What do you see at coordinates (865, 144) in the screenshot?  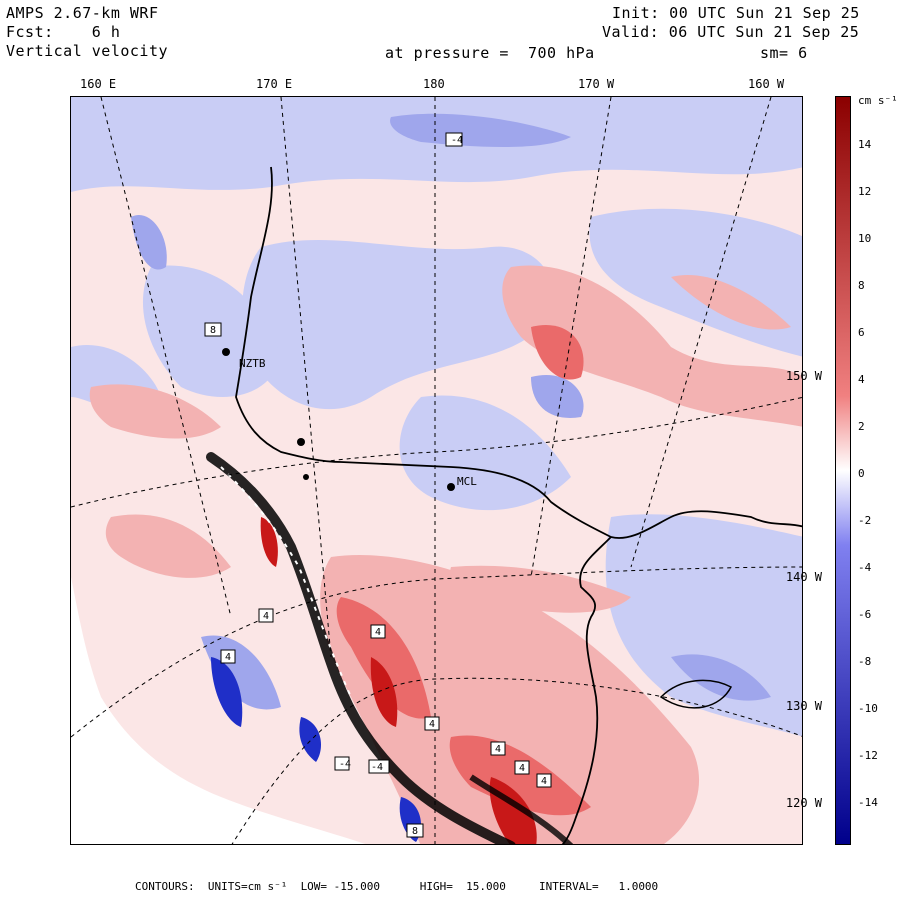 I see `colorbar-tick-14: 14` at bounding box center [865, 144].